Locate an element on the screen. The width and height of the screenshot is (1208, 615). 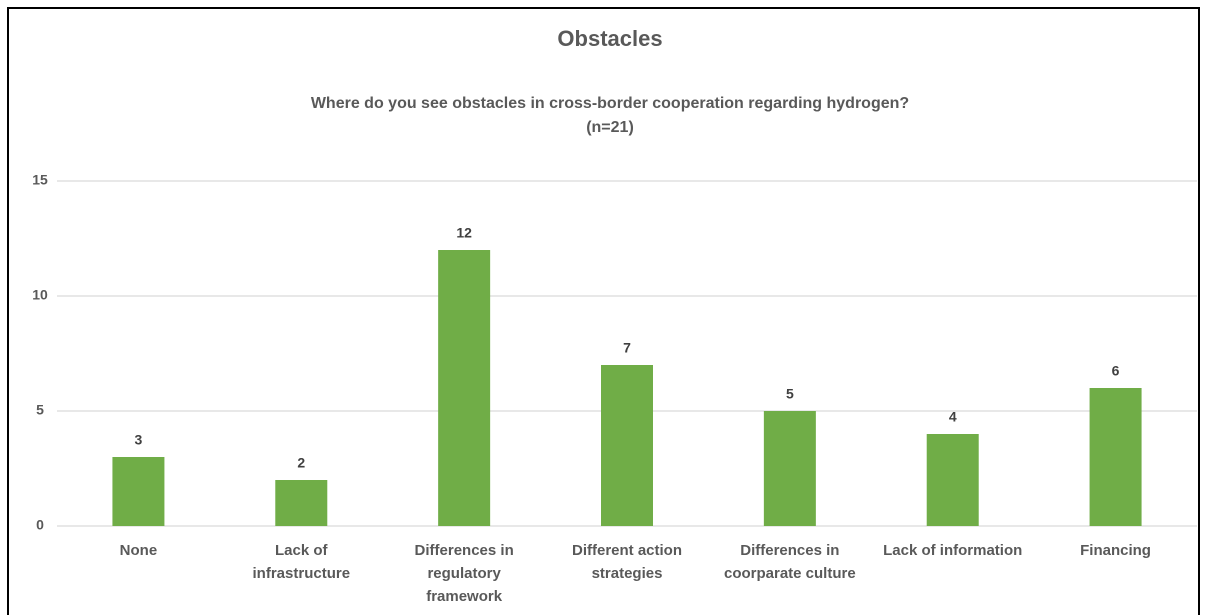
data-label: 5 is located at coordinates (790, 394).